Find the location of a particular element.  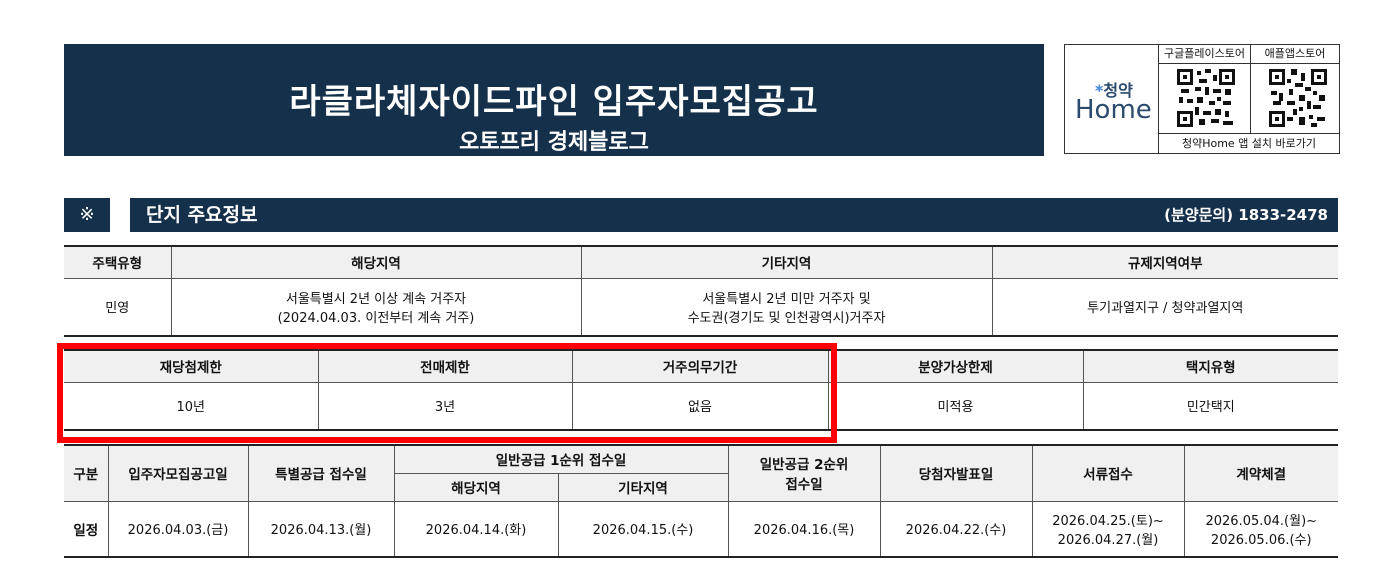

title-banner: 라클라체자이드파인 입주자모집공고 오토프리 경제블로그 is located at coordinates (554, 100).